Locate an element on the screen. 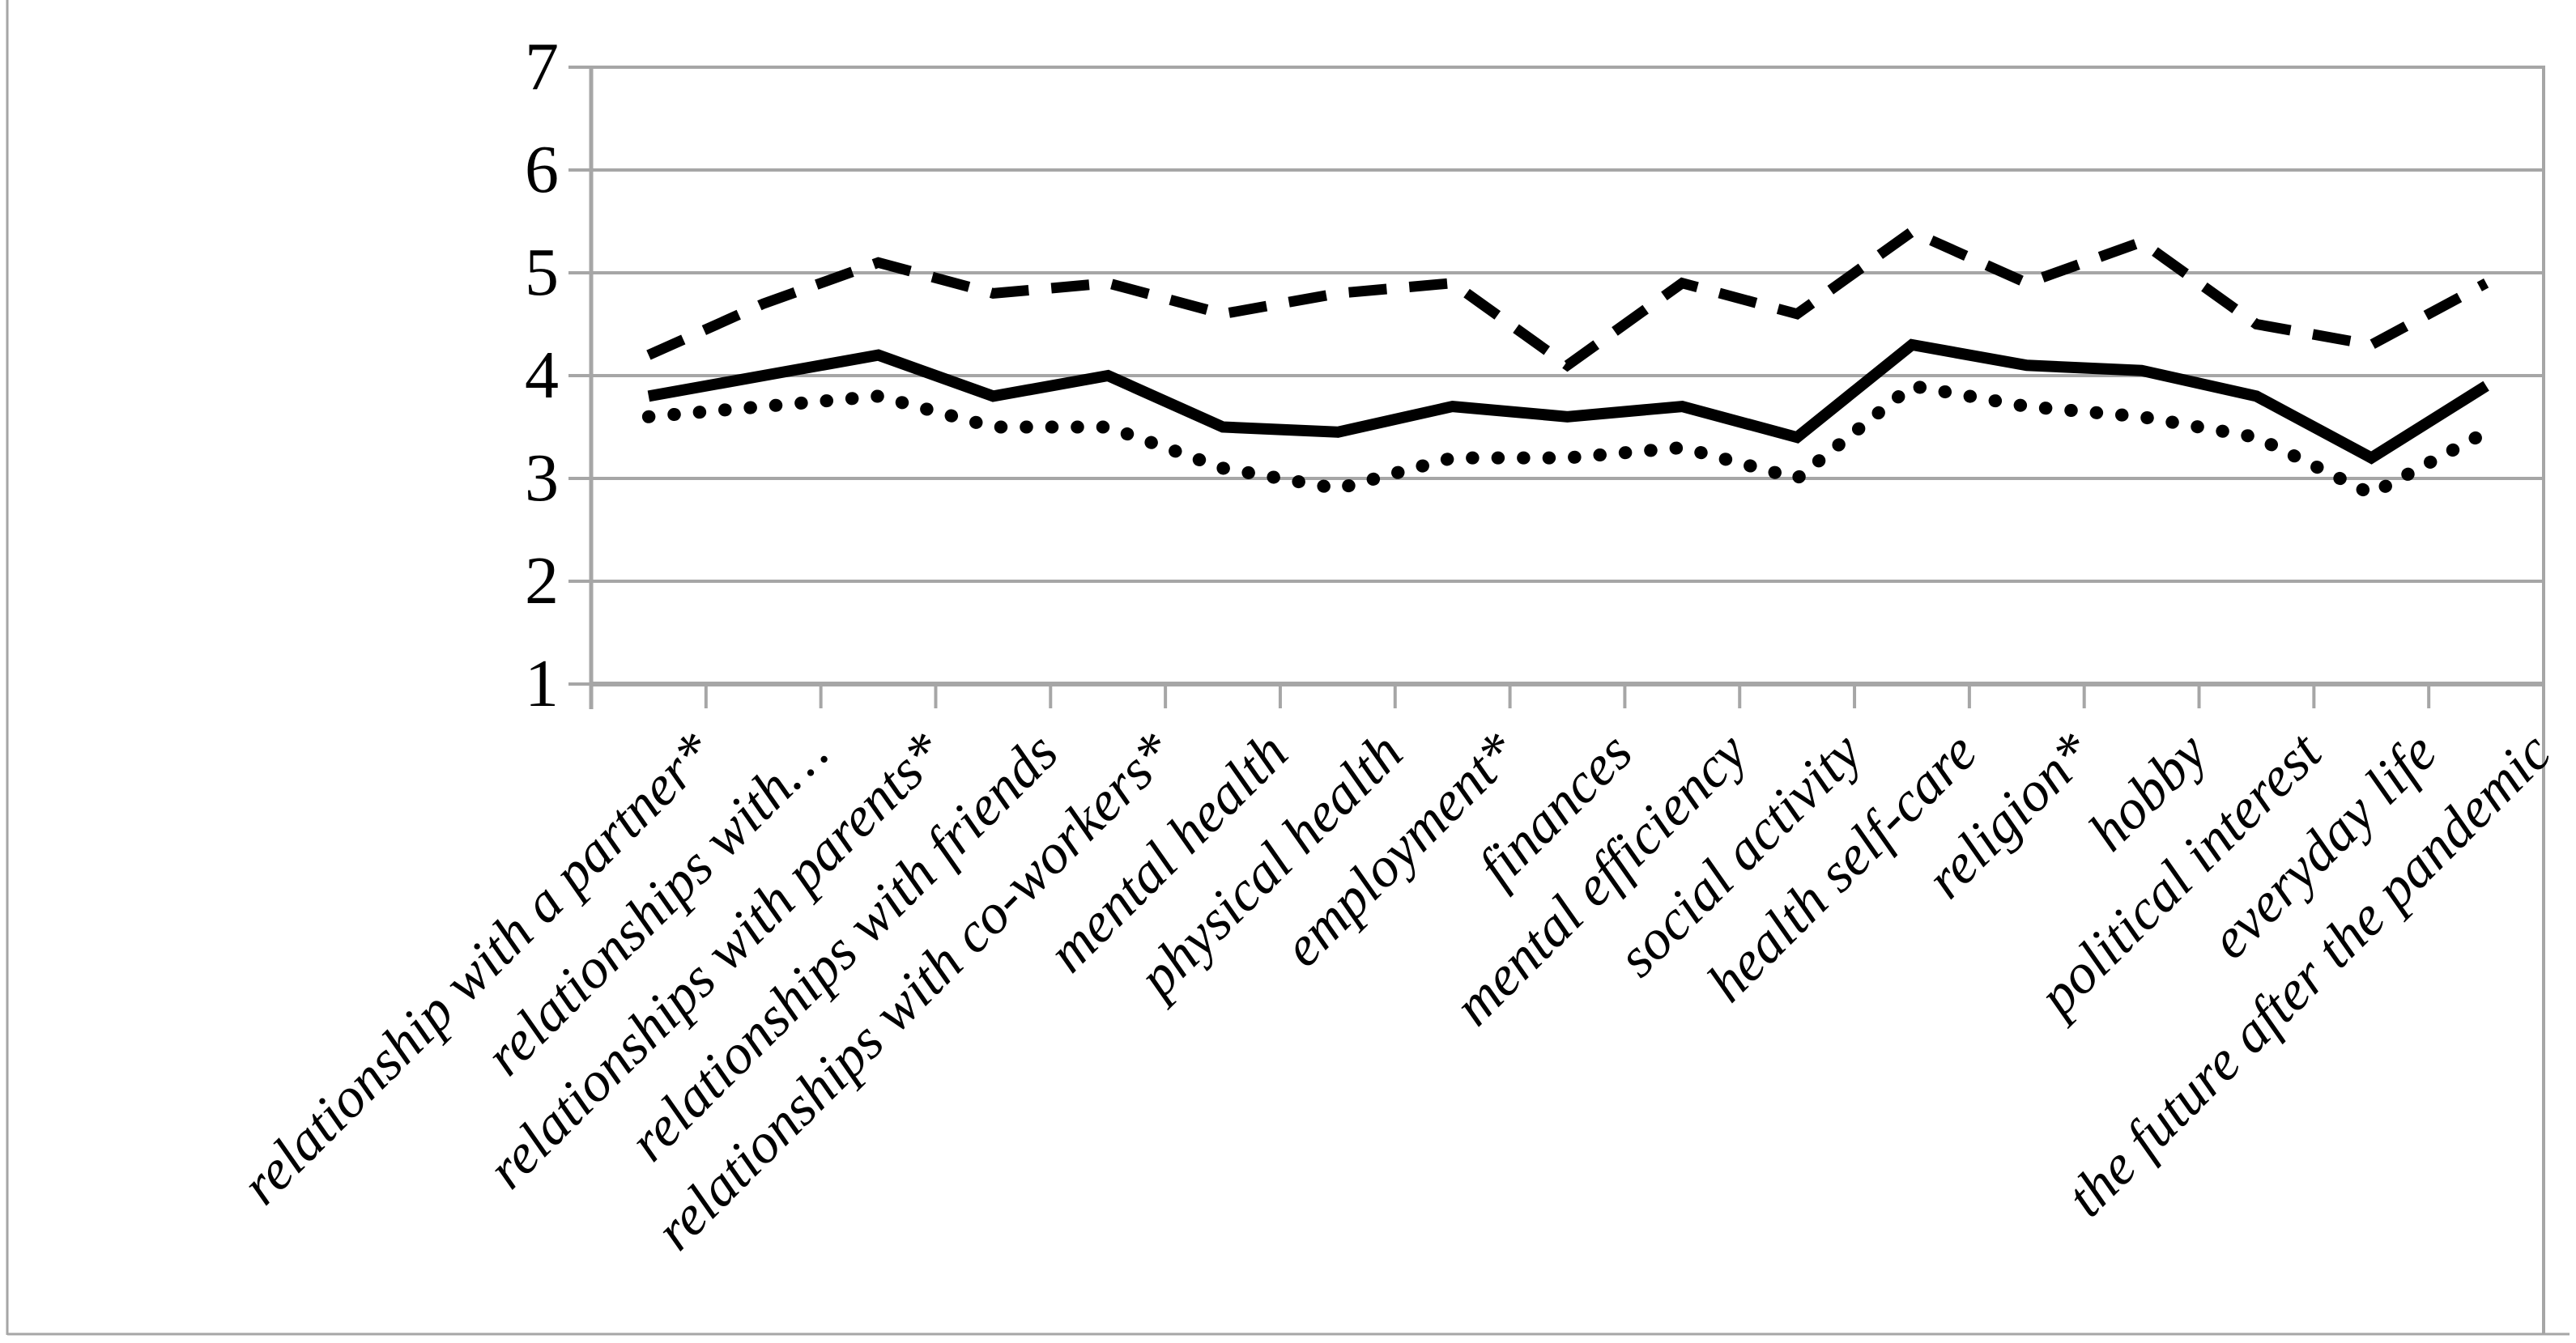 Image resolution: width=2576 pixels, height=1343 pixels. y-axis-tick-label: 5 is located at coordinates (542, 272).